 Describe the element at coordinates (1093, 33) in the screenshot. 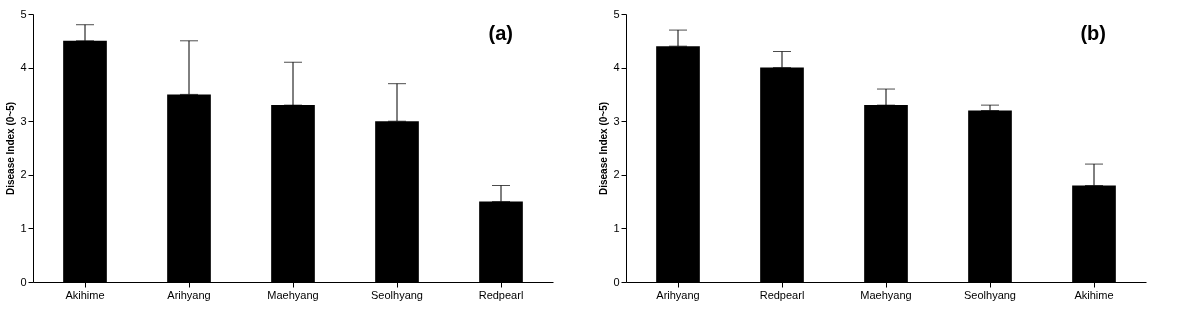

I see `annotation: (b)` at that location.